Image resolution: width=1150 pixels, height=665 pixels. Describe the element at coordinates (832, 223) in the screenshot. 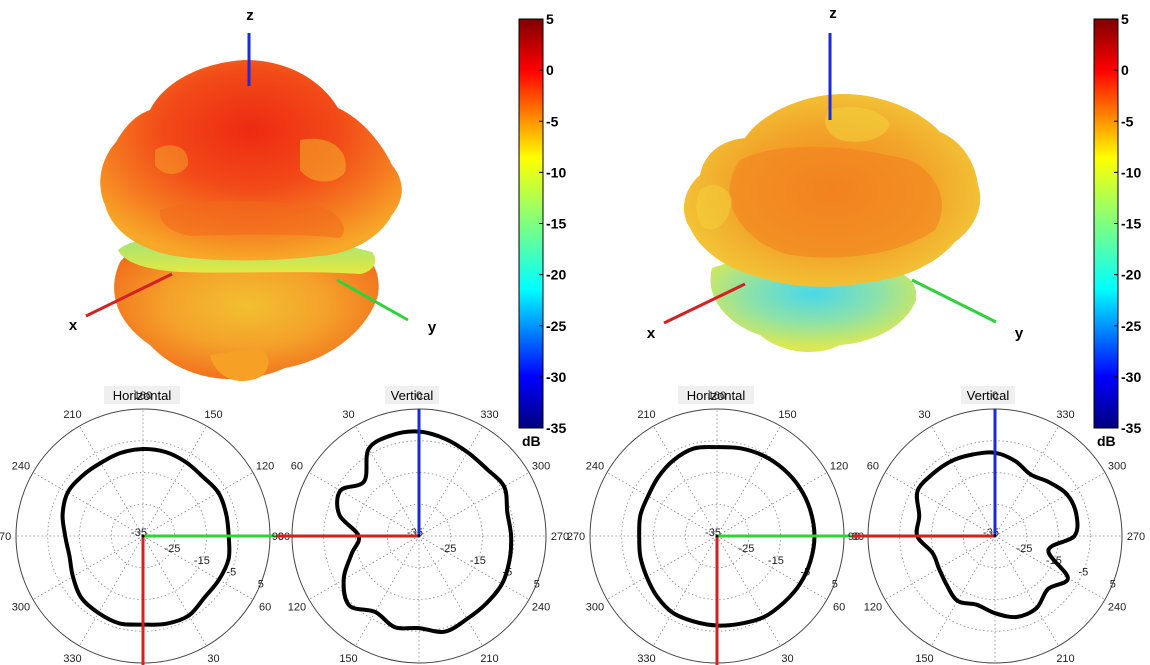

I see `radiation-pattern-3d` at that location.